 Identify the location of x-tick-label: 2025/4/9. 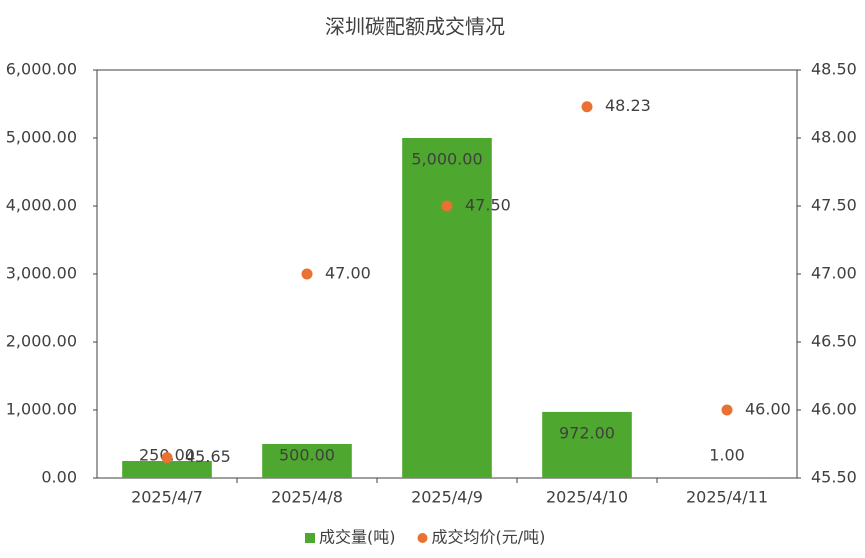
(447, 497).